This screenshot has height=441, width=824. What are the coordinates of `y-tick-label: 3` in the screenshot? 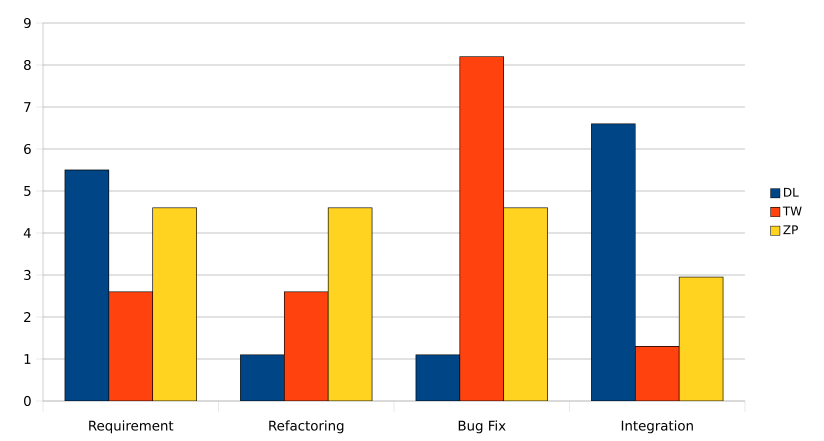 It's located at (27, 275).